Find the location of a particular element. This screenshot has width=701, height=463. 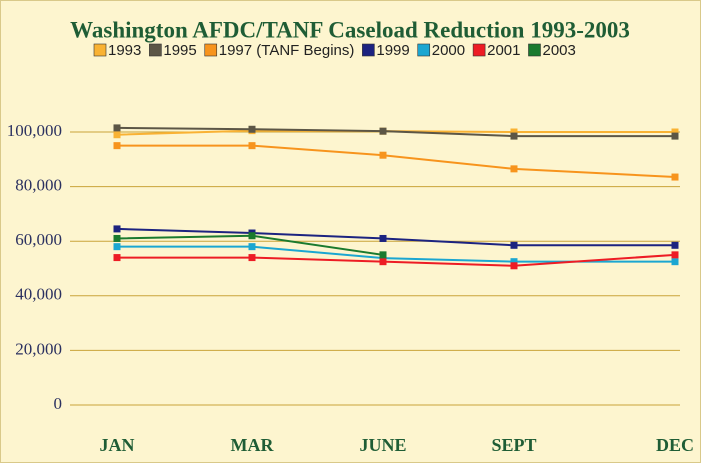

legend-label: 1993 is located at coordinates (124, 50).